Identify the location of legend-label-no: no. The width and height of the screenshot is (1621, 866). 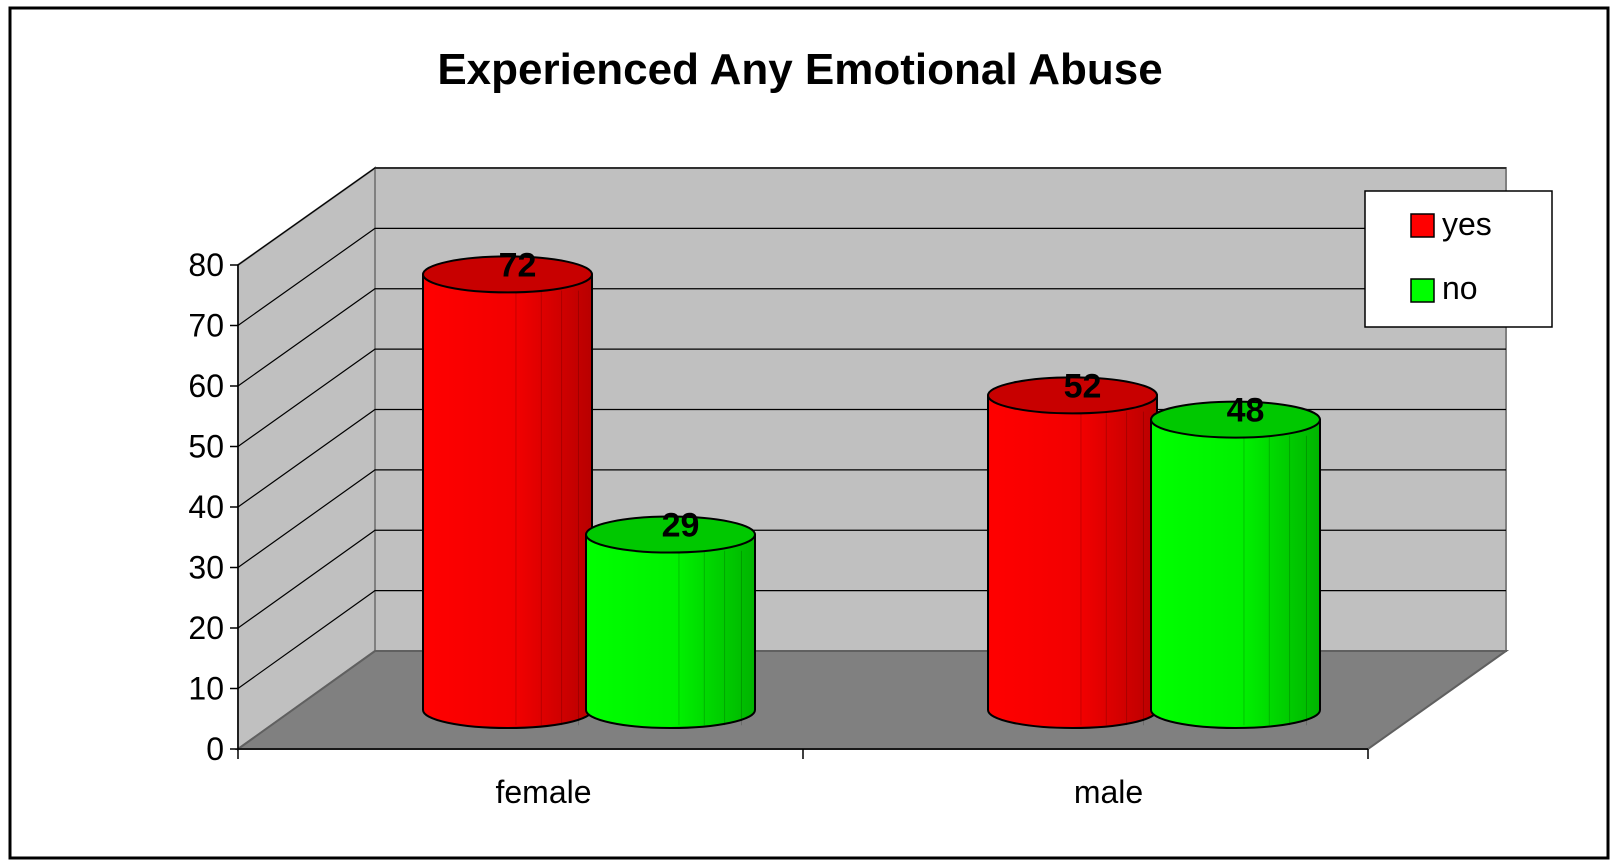
(1460, 288).